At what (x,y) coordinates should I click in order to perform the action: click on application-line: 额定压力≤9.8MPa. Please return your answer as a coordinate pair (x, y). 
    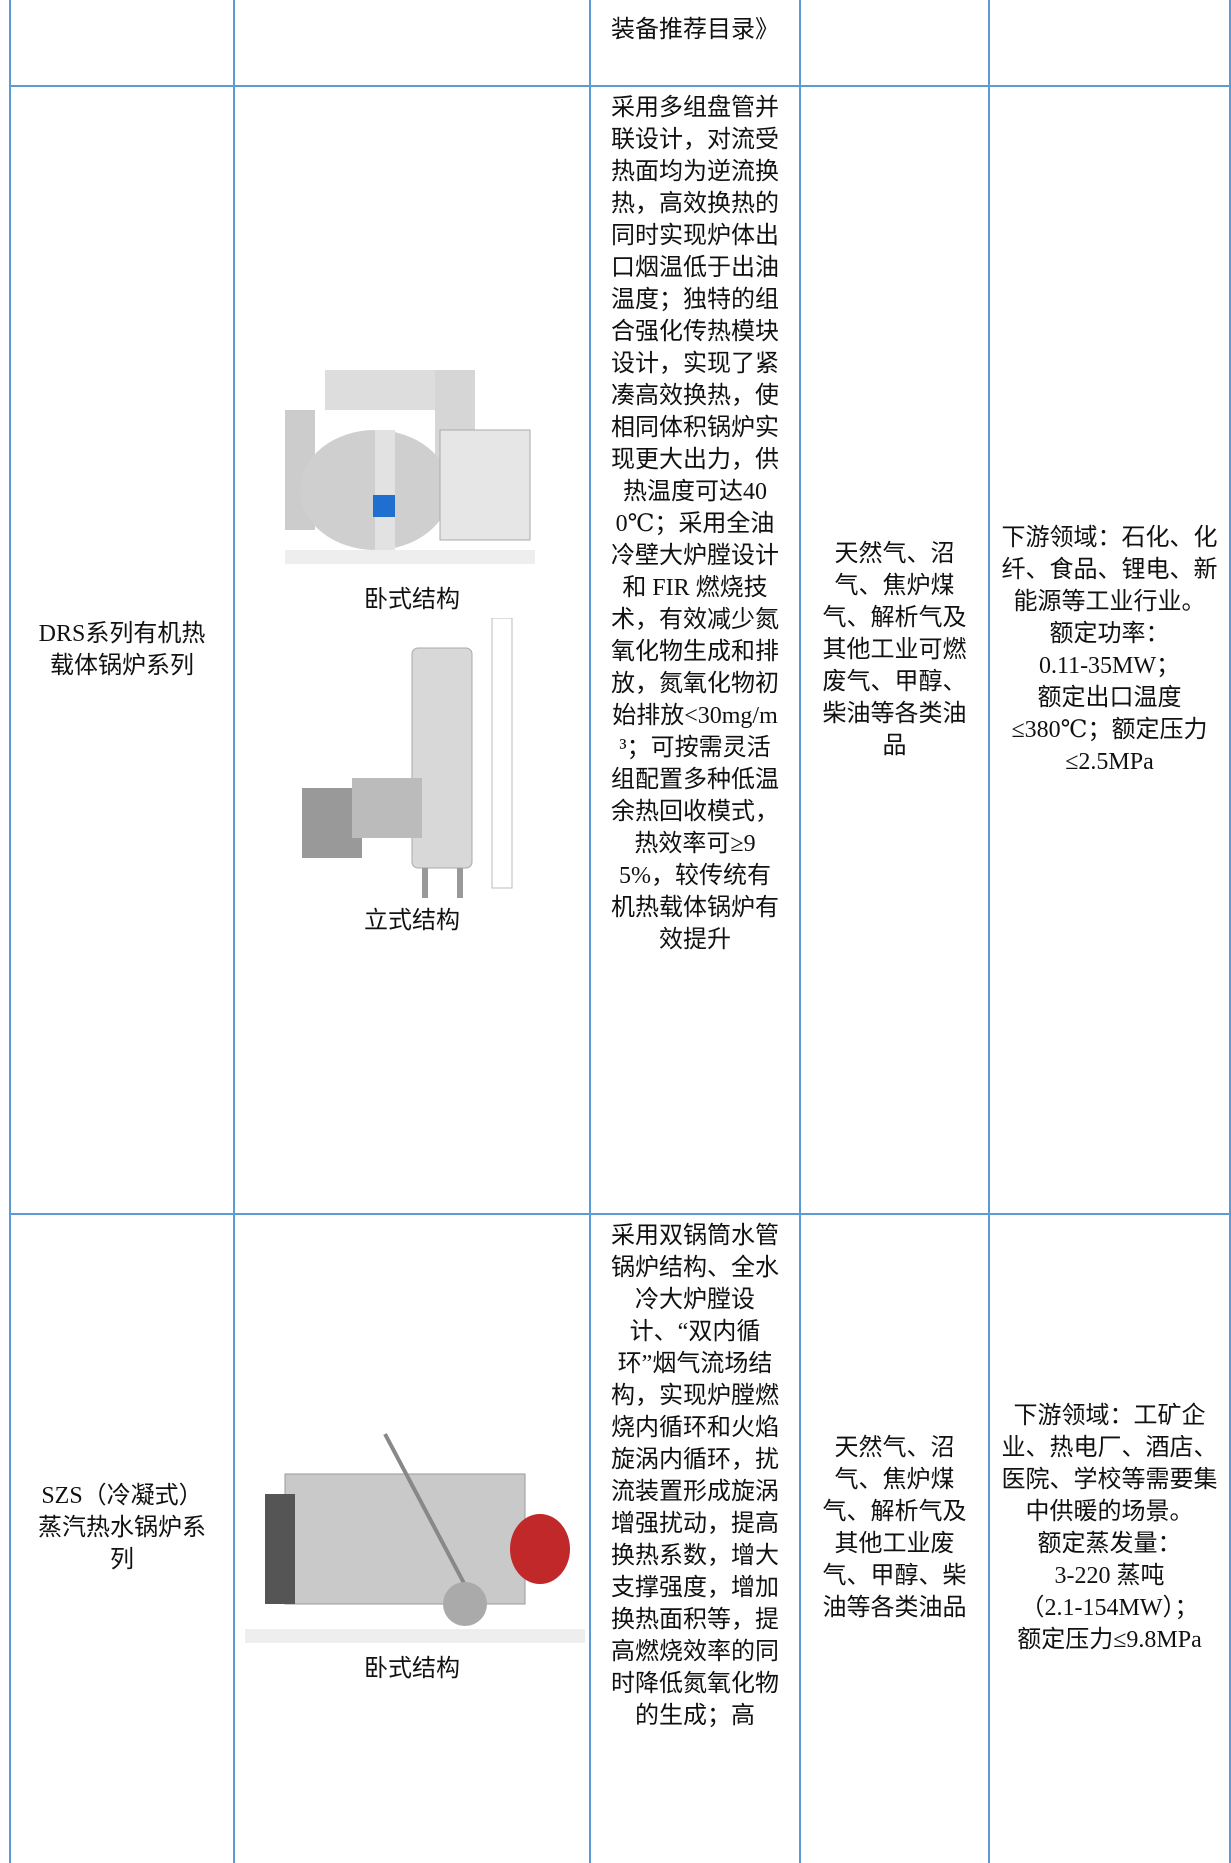
    Looking at the image, I should click on (1109, 1640).